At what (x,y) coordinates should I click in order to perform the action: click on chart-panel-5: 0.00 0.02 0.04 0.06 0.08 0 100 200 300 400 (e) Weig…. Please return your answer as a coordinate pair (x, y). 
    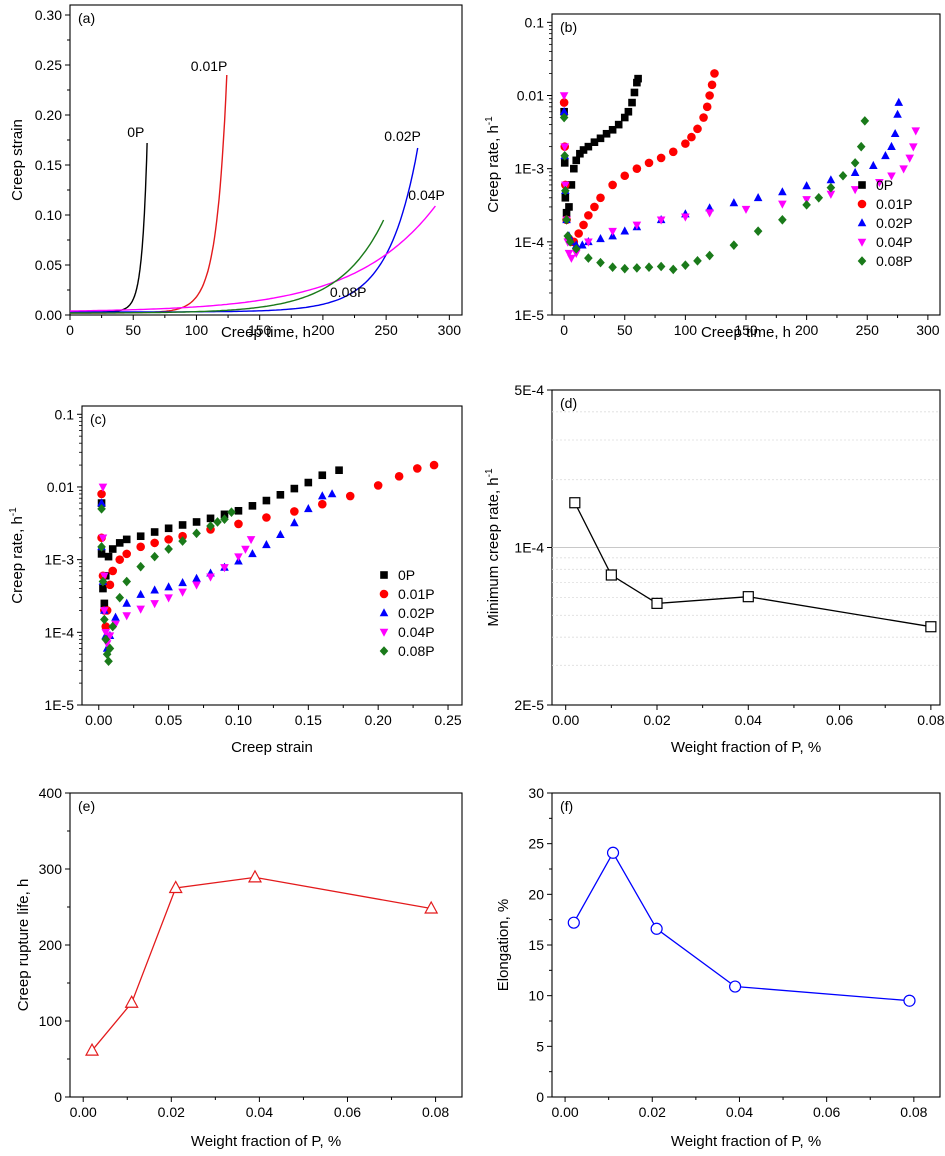
    Looking at the image, I should click on (239, 967).